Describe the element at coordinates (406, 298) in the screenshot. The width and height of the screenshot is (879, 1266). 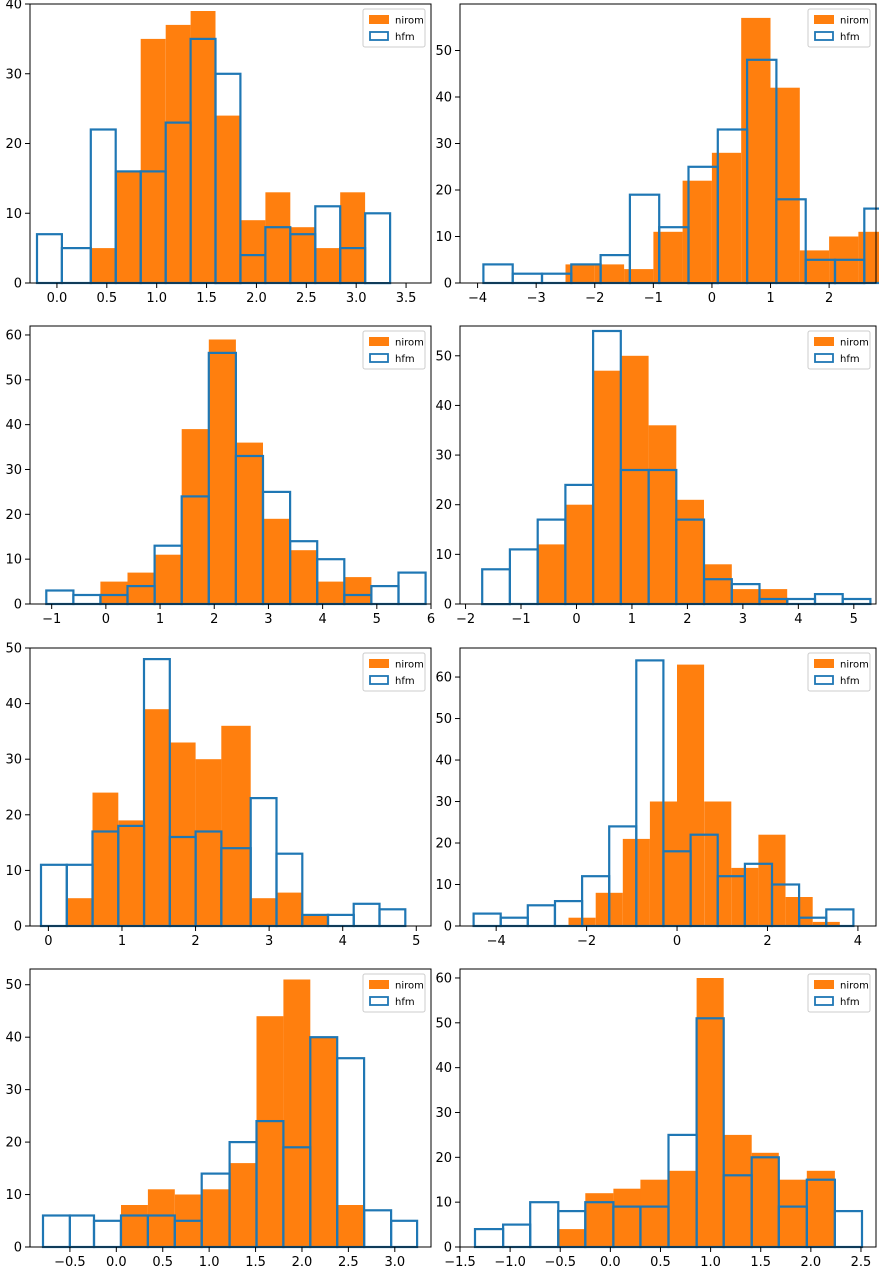
I see `x-tick-label: 3.5` at that location.